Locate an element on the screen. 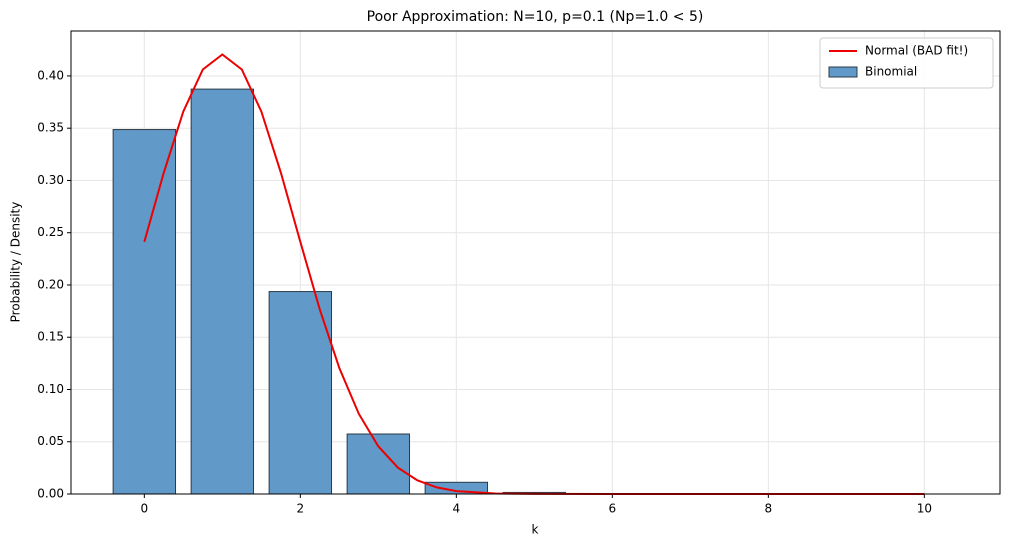 Image resolution: width=1010 pixels, height=547 pixels. legend-label: Normal (BAD fit!) is located at coordinates (916, 51).